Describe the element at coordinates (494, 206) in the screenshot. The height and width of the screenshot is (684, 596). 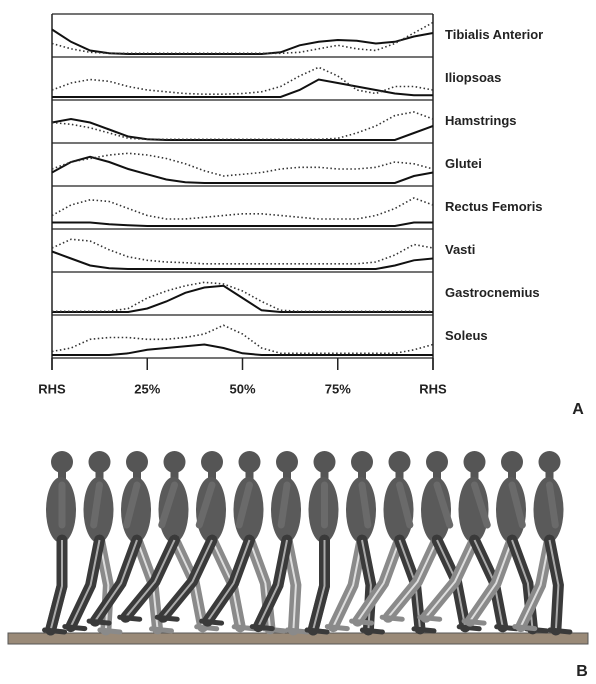
I see `muscle-label: Rectus Femoris` at that location.